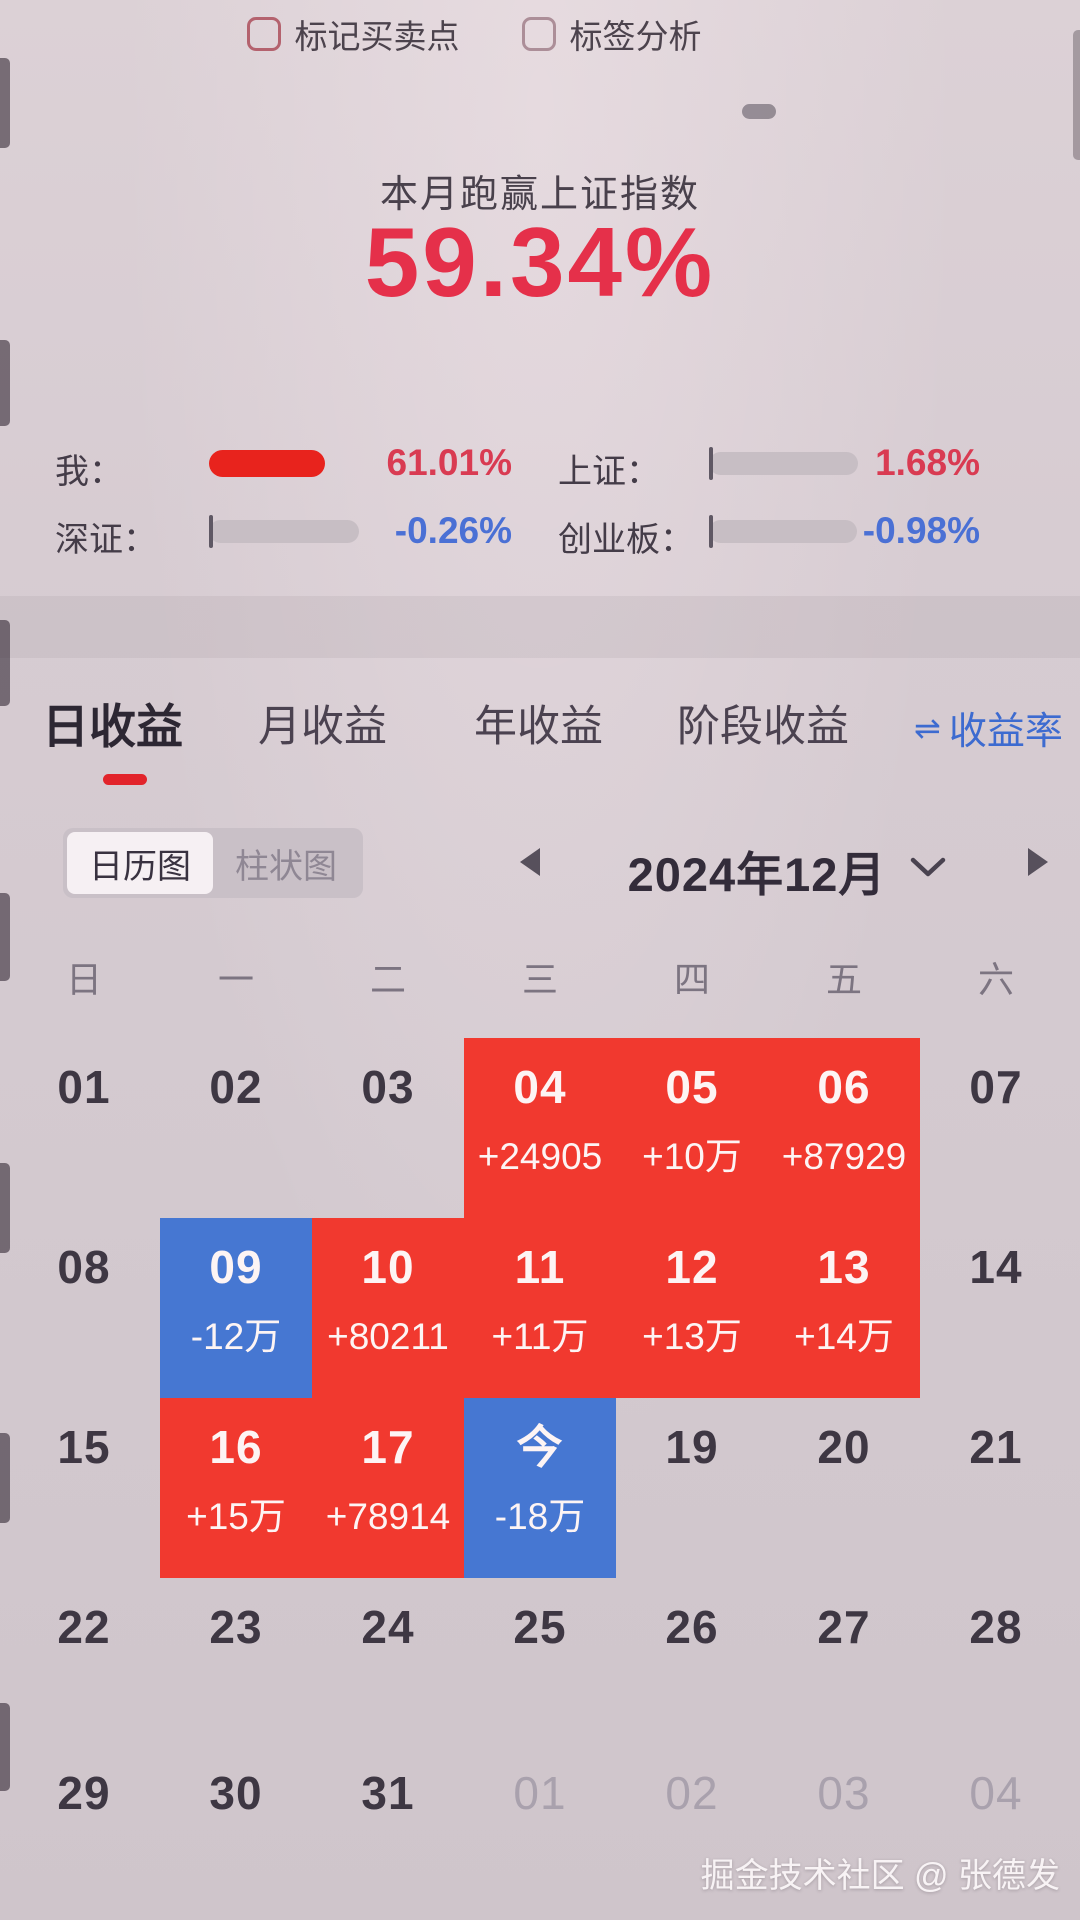 This screenshot has width=1080, height=1920. I want to click on calendar-cell: 10 +80211, so click(388, 1308).